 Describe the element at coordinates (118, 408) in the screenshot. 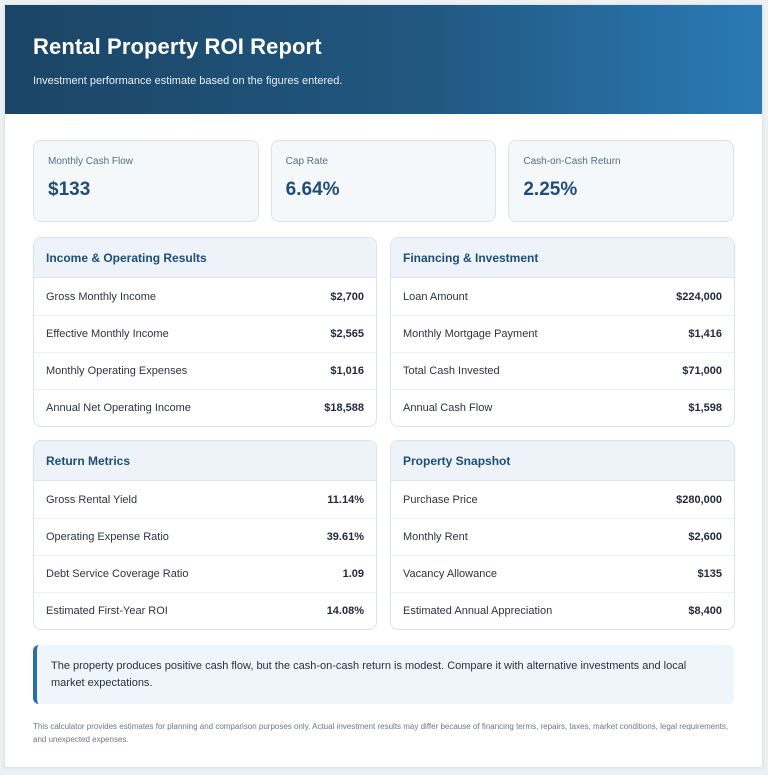

I see `row-label: Annual Net Operating Income` at that location.